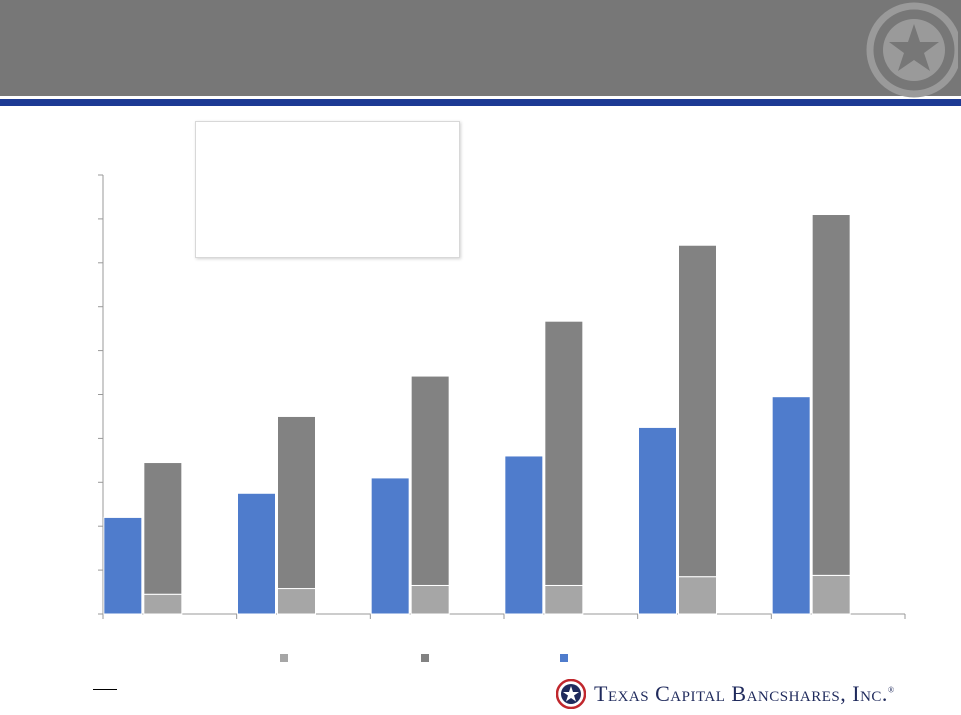 The image size is (961, 715). I want to click on header-rule, so click(480, 102).